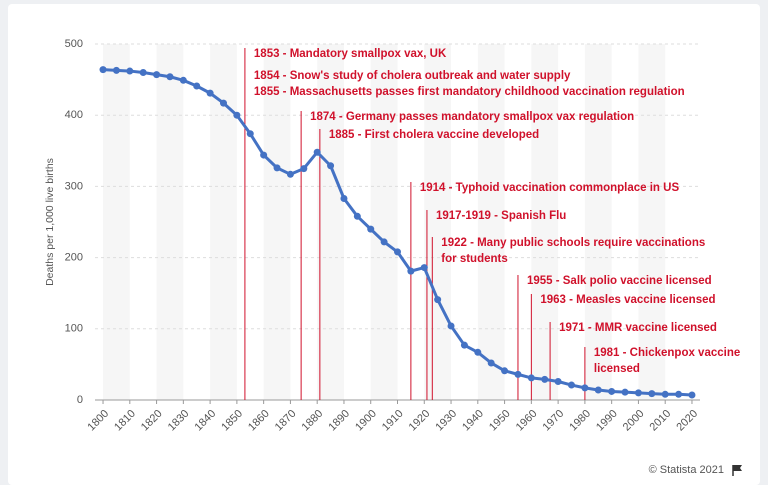 The width and height of the screenshot is (768, 485). Describe the element at coordinates (74, 186) in the screenshot. I see `y-tick-label: 300` at that location.